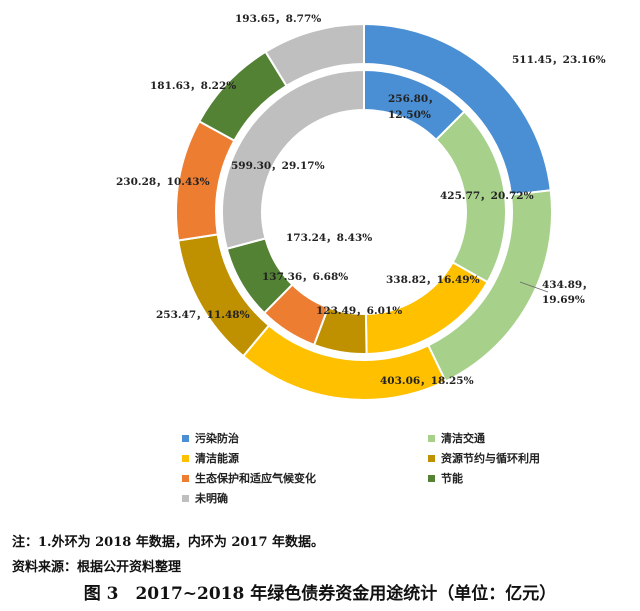 Image resolution: width=640 pixels, height=611 pixels. Describe the element at coordinates (359, 311) in the screenshot. I see `inner-data-label-4: 123.49，6.01%` at that location.